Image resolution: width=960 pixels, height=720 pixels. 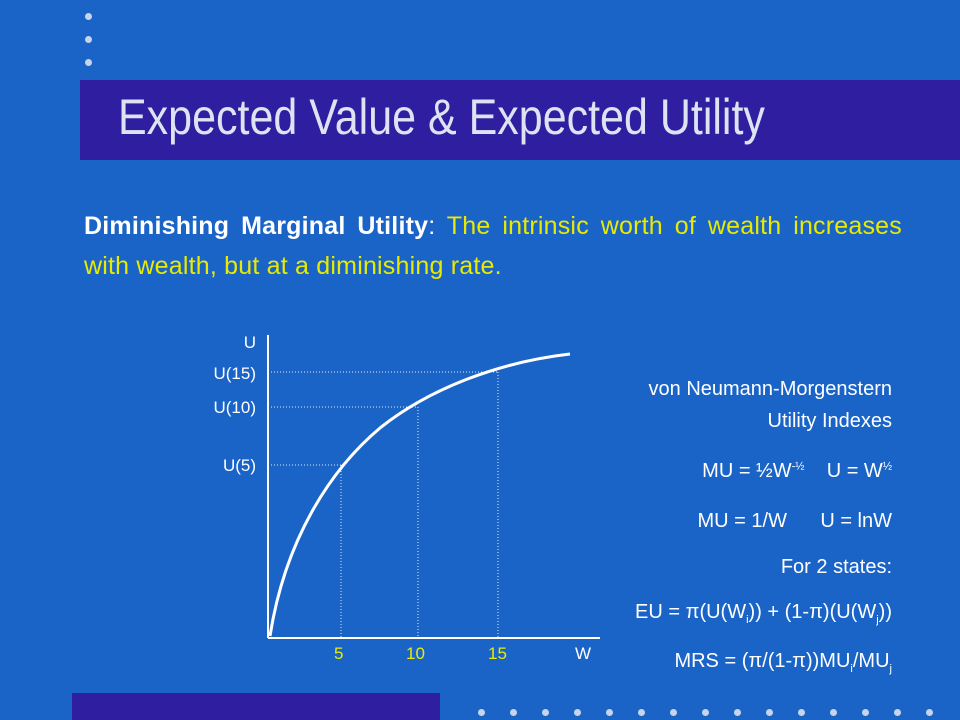 I want to click on log-u: U = lnW, so click(x=856, y=521).